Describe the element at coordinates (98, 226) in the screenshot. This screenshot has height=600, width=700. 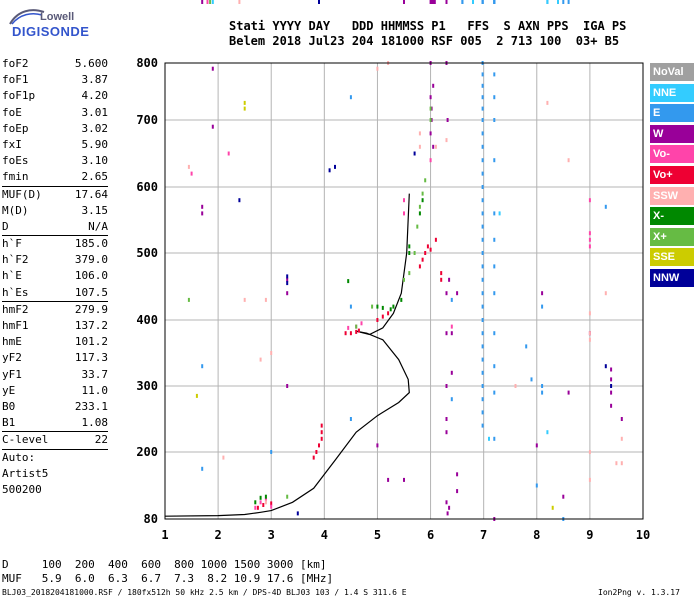
I see `parameter-value: N/A` at that location.